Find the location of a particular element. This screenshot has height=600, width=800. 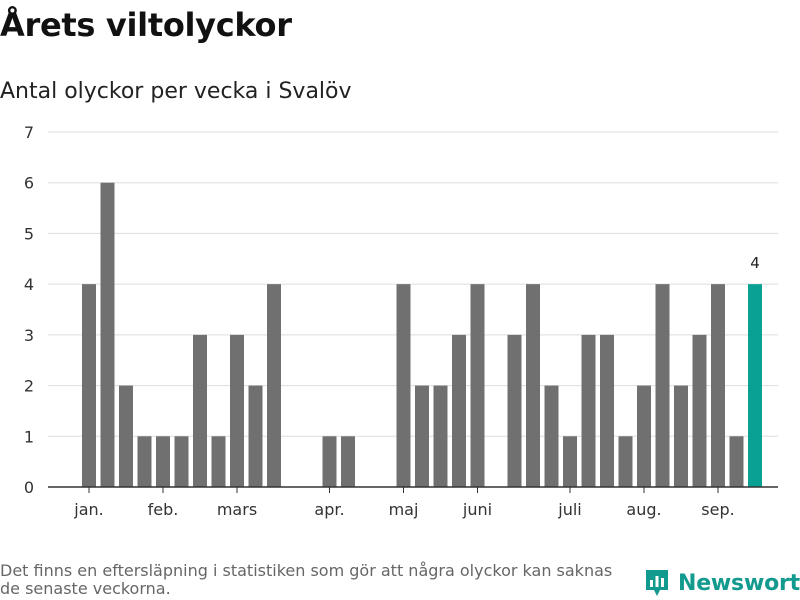

x-tick-label: mars is located at coordinates (237, 509).